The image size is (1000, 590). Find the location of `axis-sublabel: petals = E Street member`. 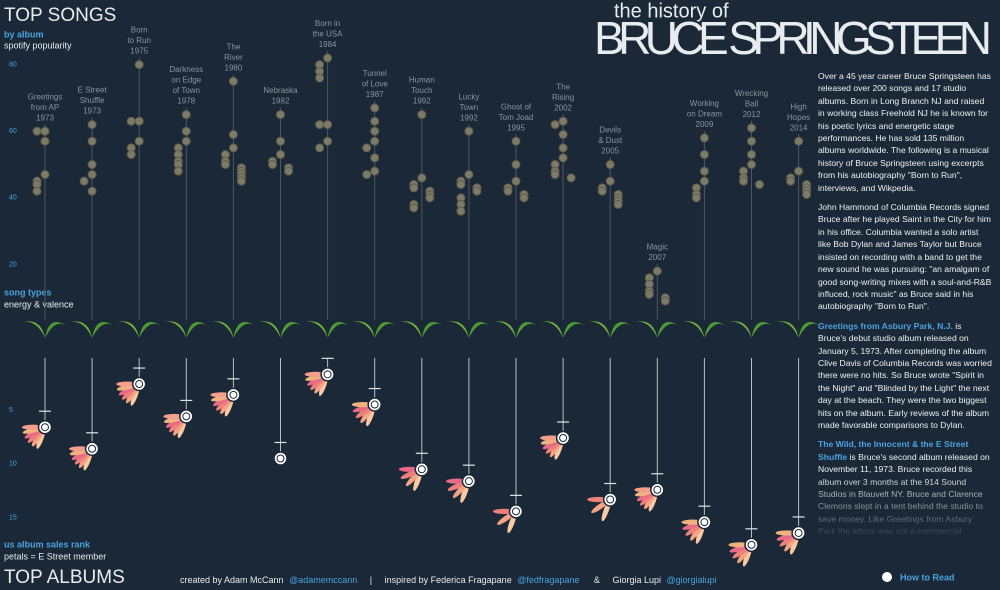

axis-sublabel: petals = E Street member is located at coordinates (55, 556).